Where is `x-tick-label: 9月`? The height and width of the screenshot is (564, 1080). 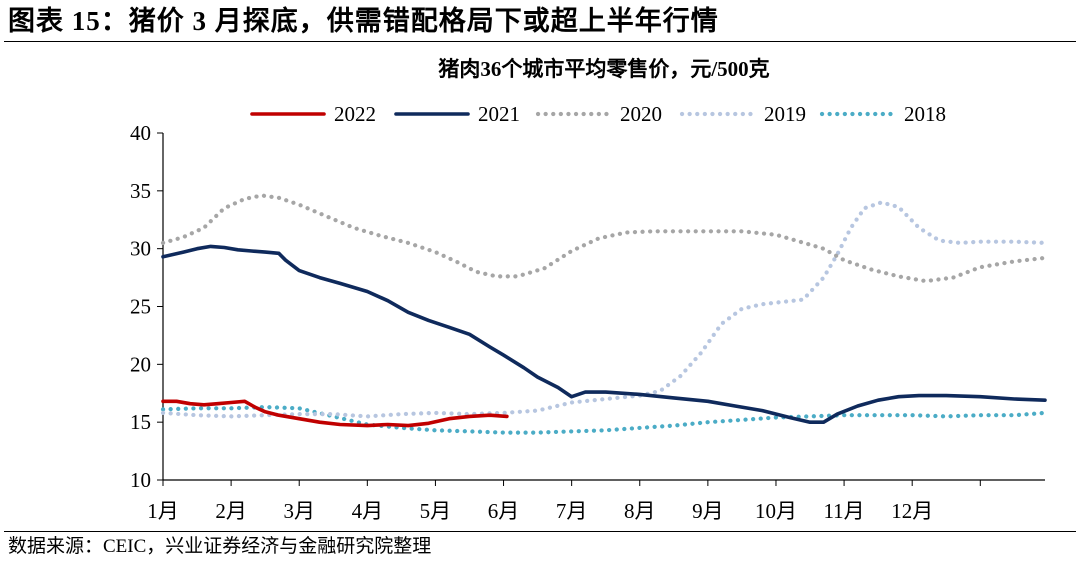 x-tick-label: 9月 is located at coordinates (708, 511).